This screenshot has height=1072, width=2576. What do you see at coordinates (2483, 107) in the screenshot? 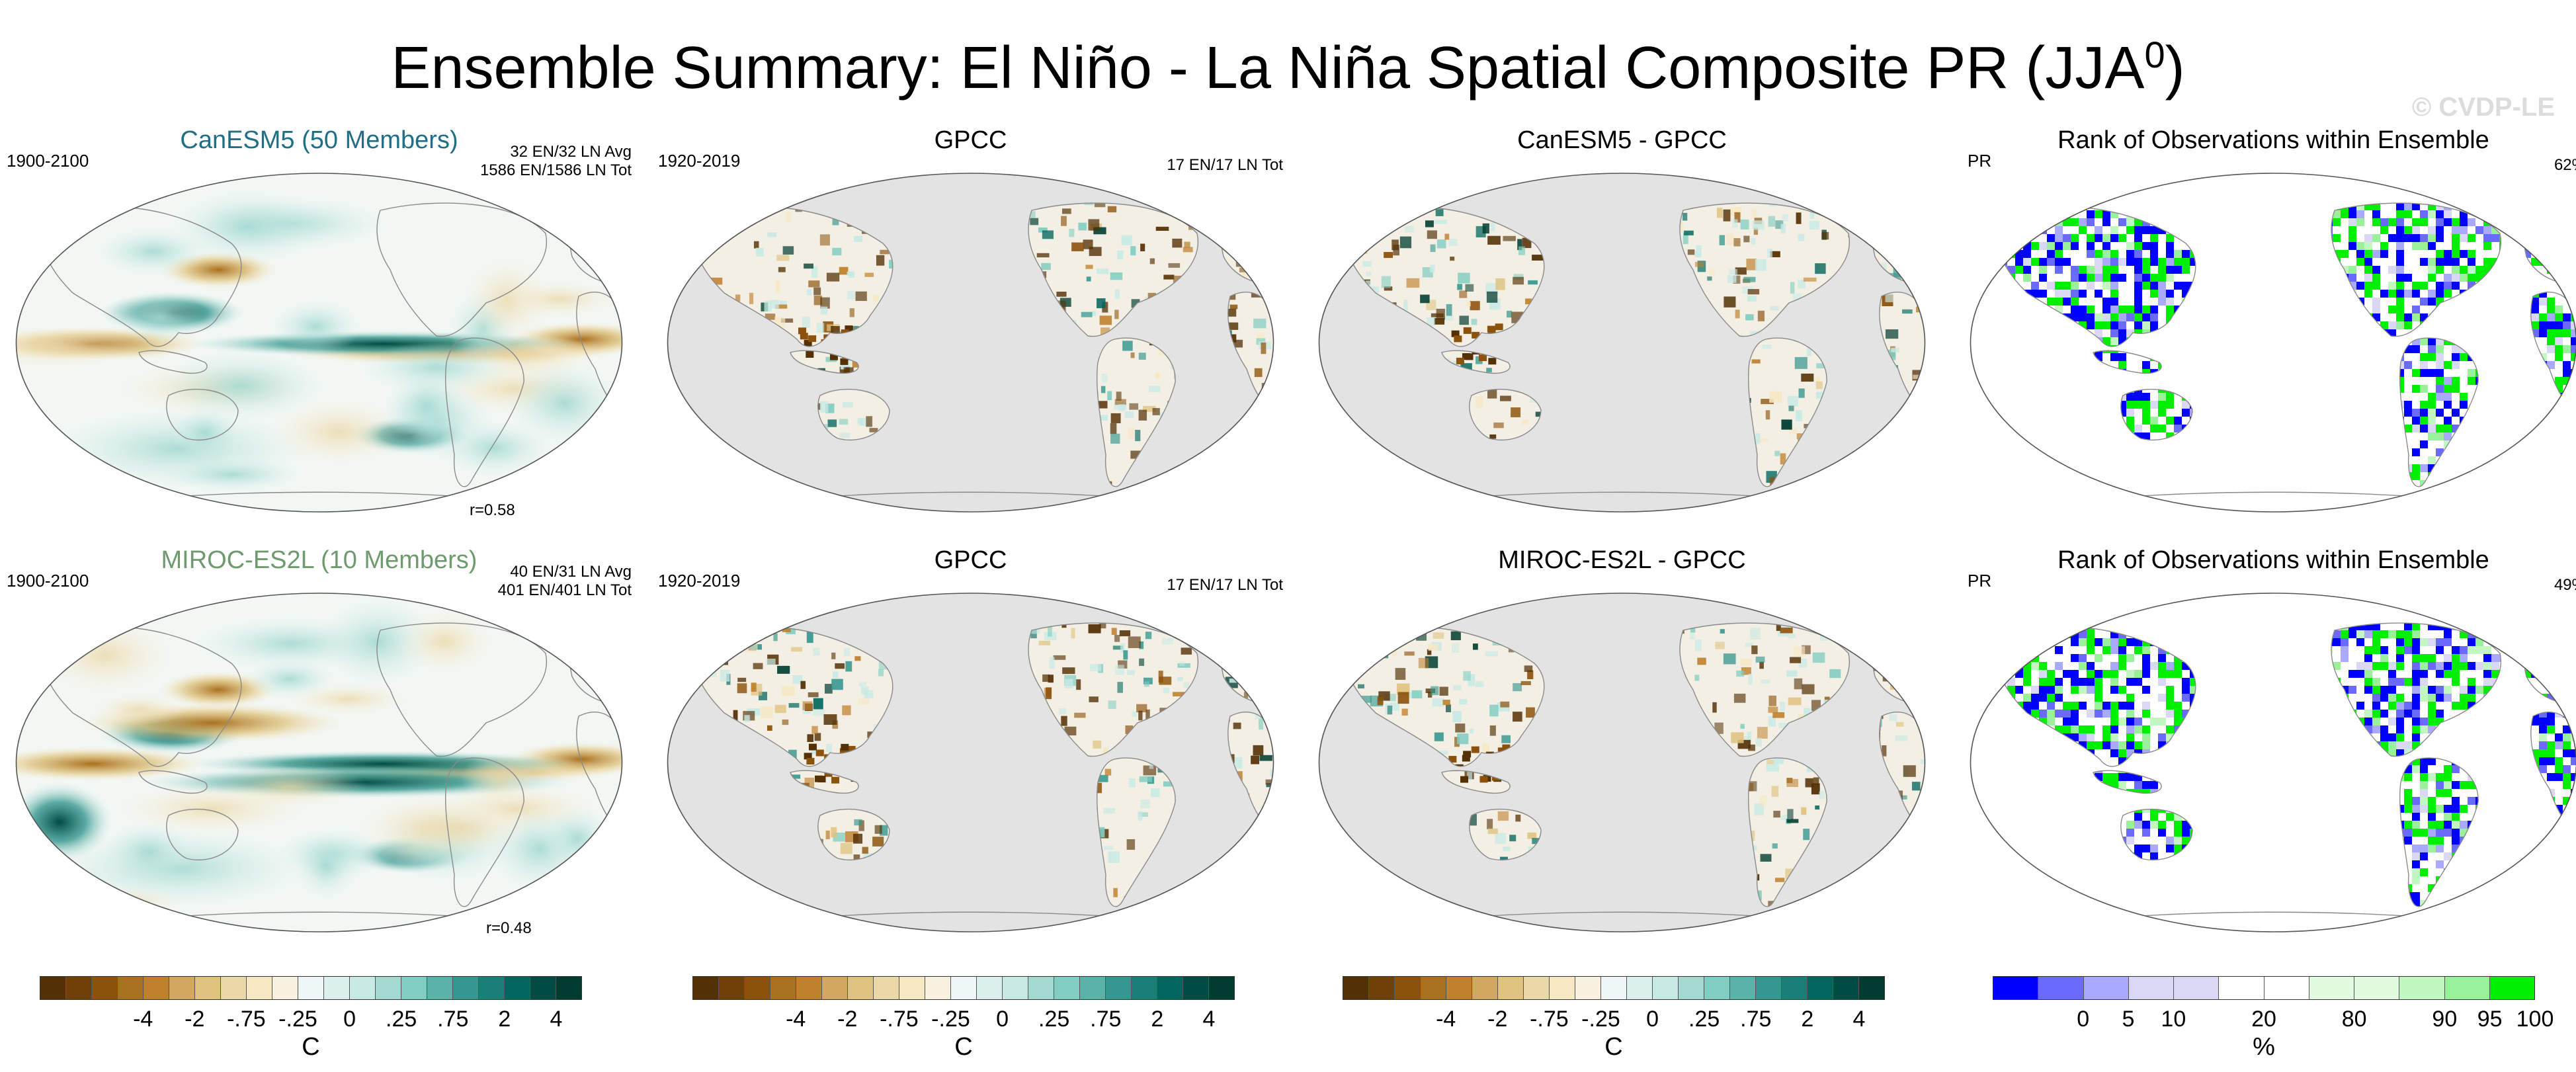
I see `watermark: © CVDP-LE` at bounding box center [2483, 107].